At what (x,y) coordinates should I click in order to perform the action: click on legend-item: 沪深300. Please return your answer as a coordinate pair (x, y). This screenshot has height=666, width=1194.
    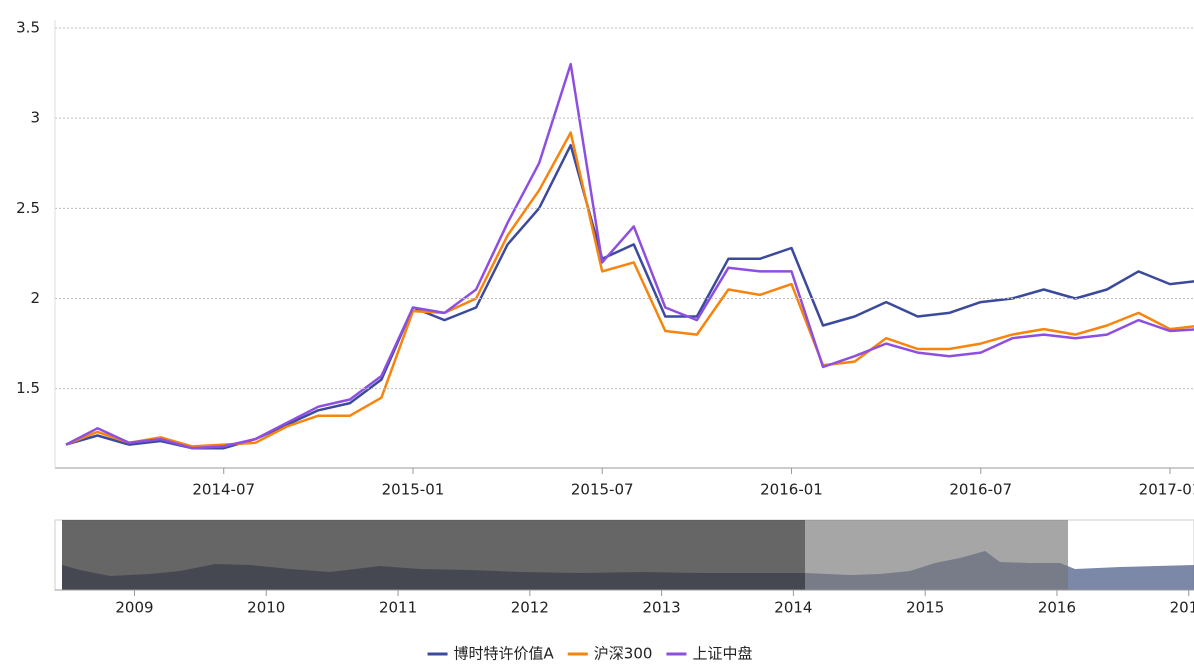
    Looking at the image, I should click on (610, 654).